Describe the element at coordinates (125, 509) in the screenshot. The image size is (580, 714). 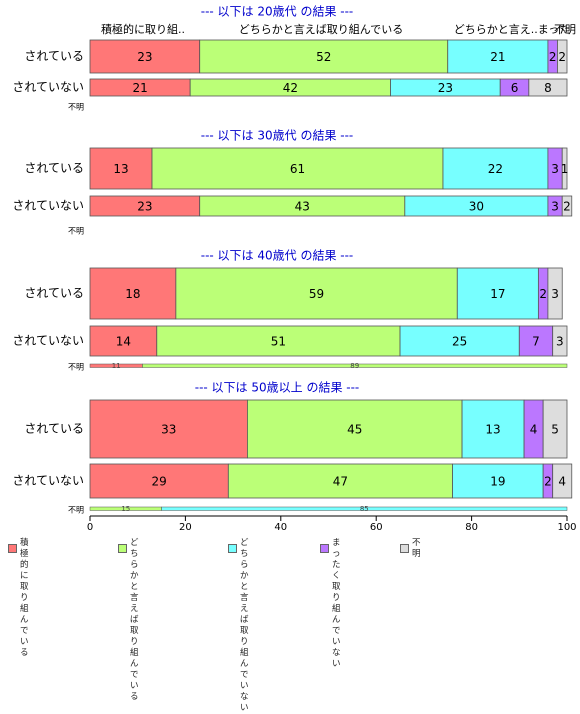
I see `unknown-data-label: 15` at that location.